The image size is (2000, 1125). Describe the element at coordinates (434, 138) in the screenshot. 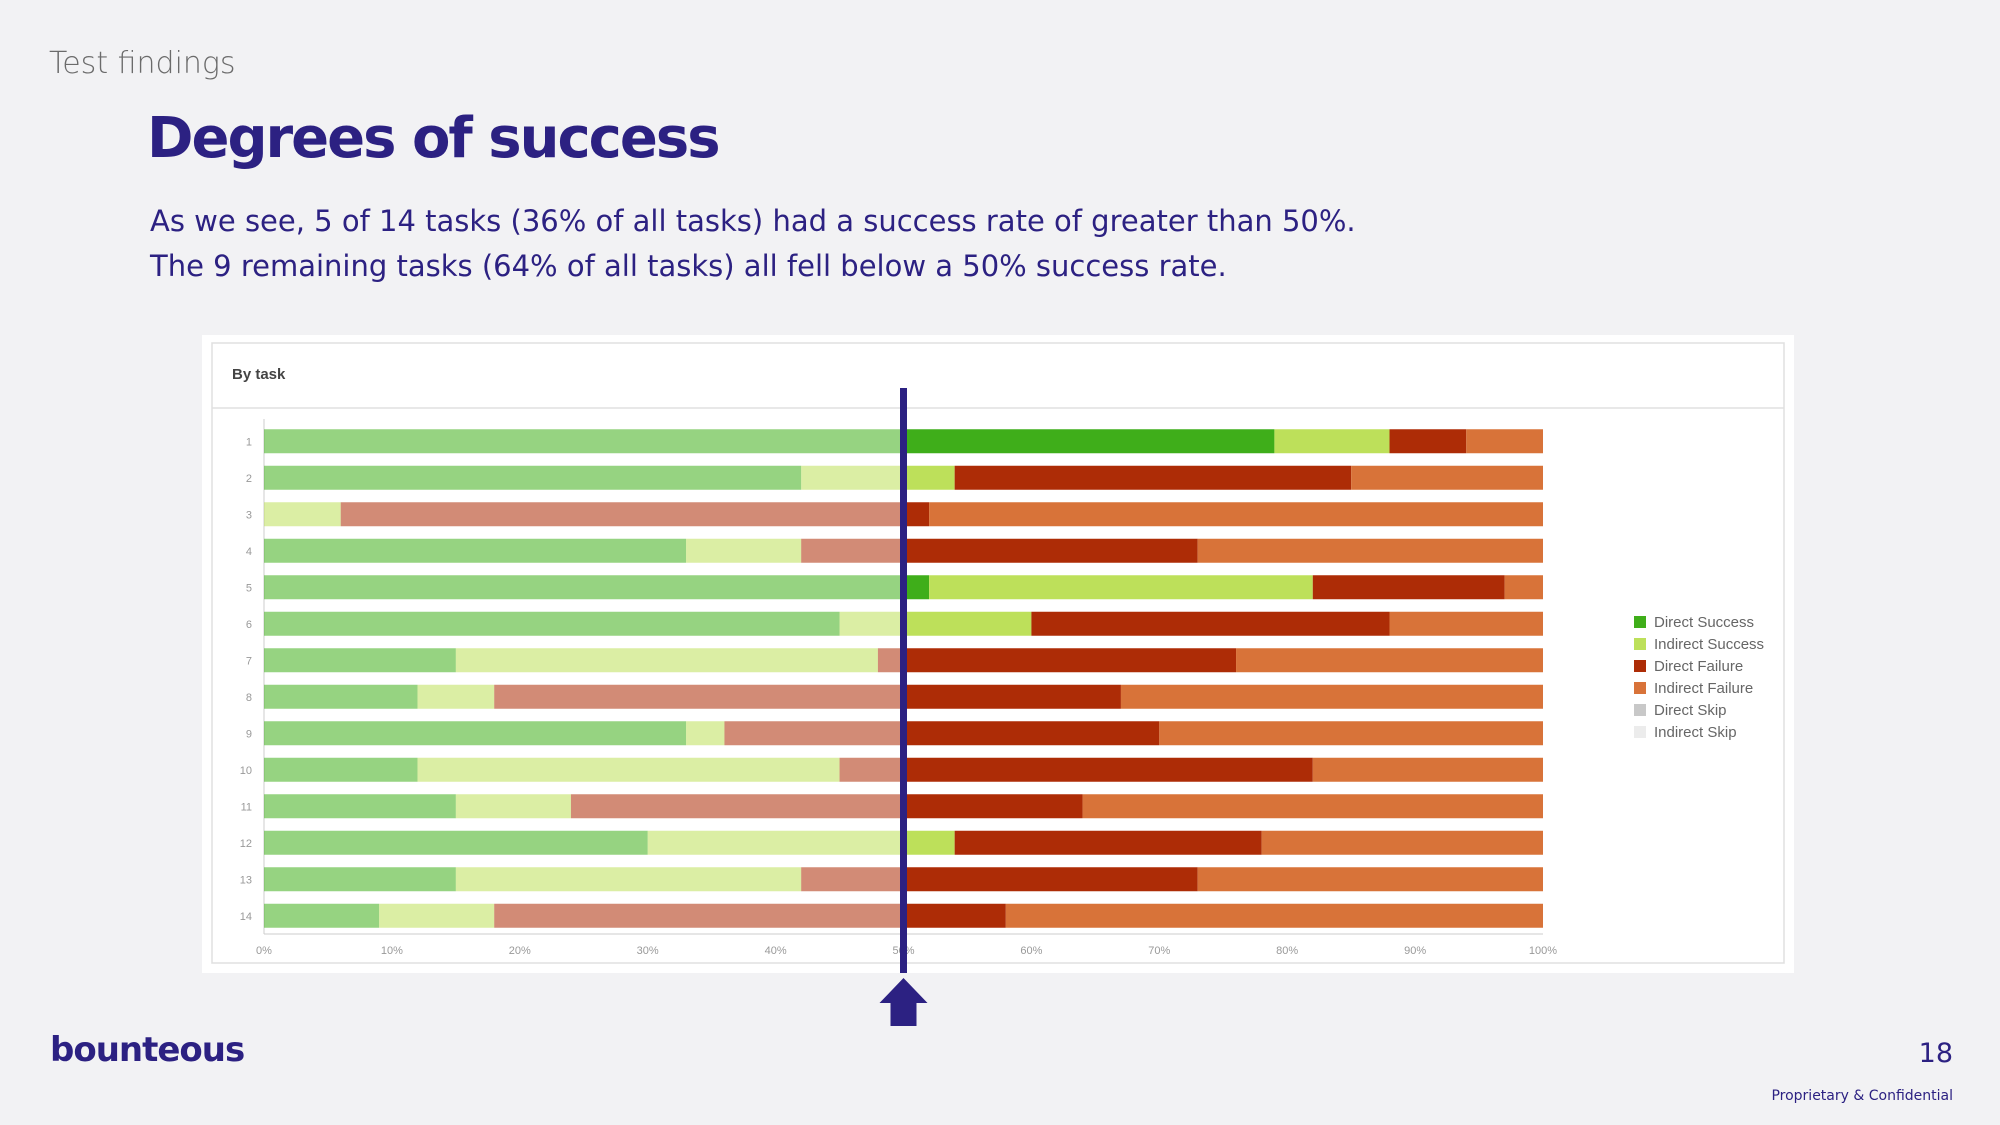

I see `page-title: Degrees of success` at that location.